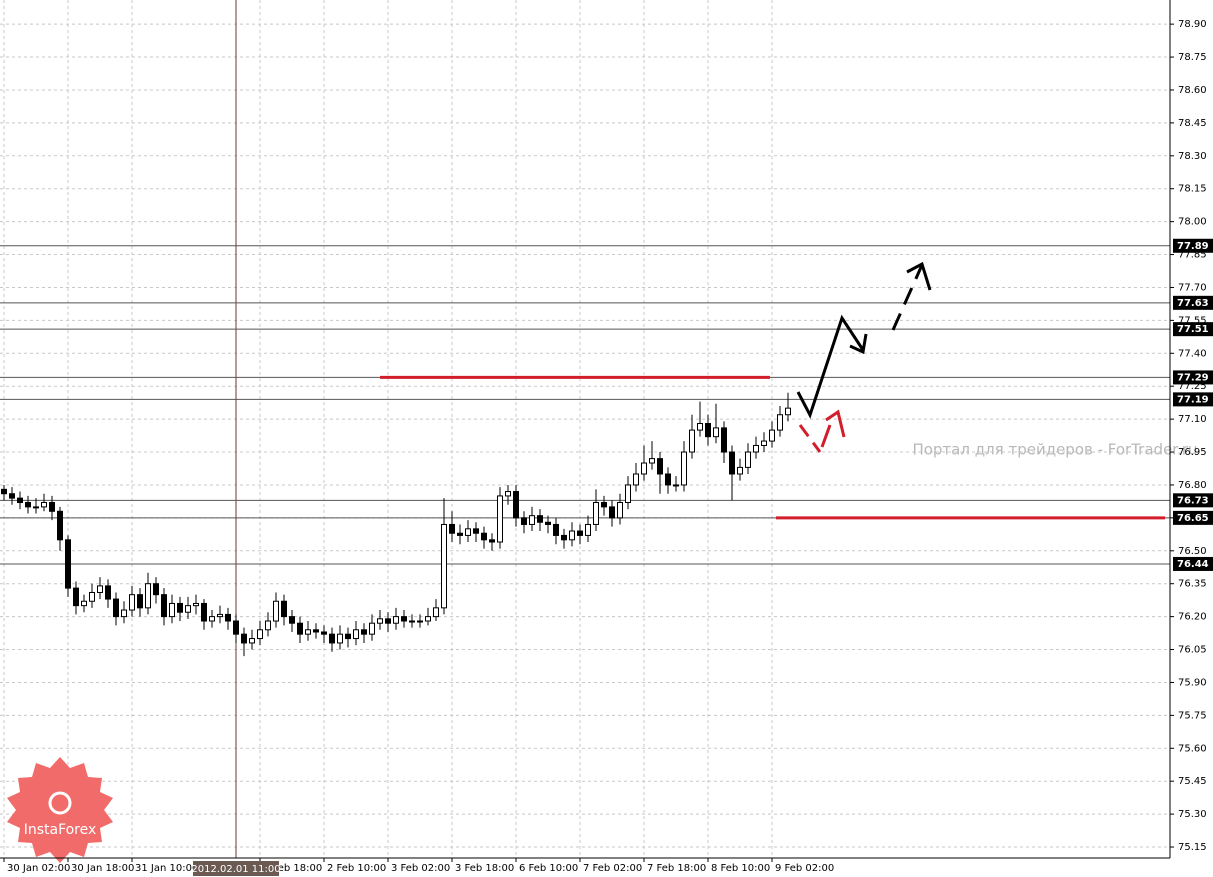  What do you see at coordinates (1192, 24) in the screenshot?
I see `y-tick-label: 78.90` at bounding box center [1192, 24].